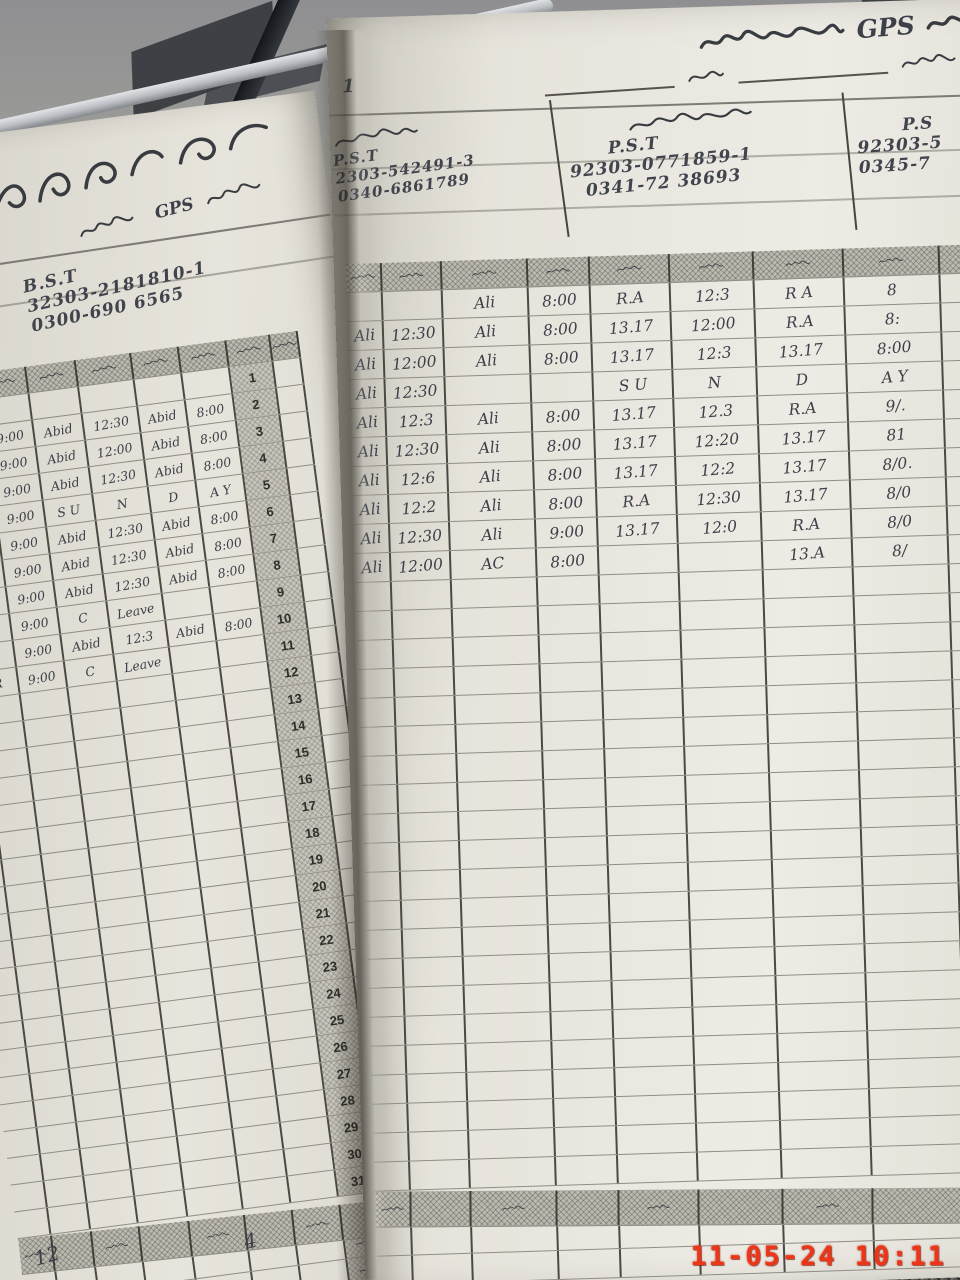 The image size is (960, 1280). Describe the element at coordinates (634, 385) in the screenshot. I see `entry-cell: S U` at that location.